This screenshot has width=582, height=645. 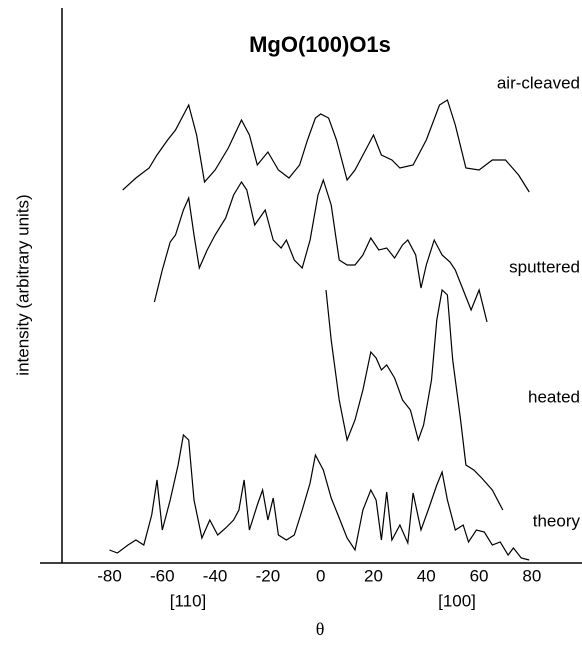 I want to click on y-axis-label: intensity (arbitrary units), so click(x=22, y=284).